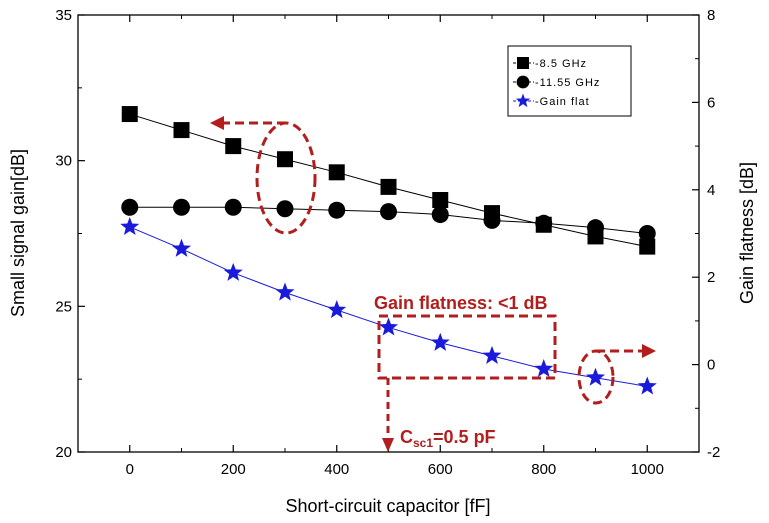 This screenshot has height=523, width=769. I want to click on csc-annotation: Csc1=0.5 pF, so click(448, 438).